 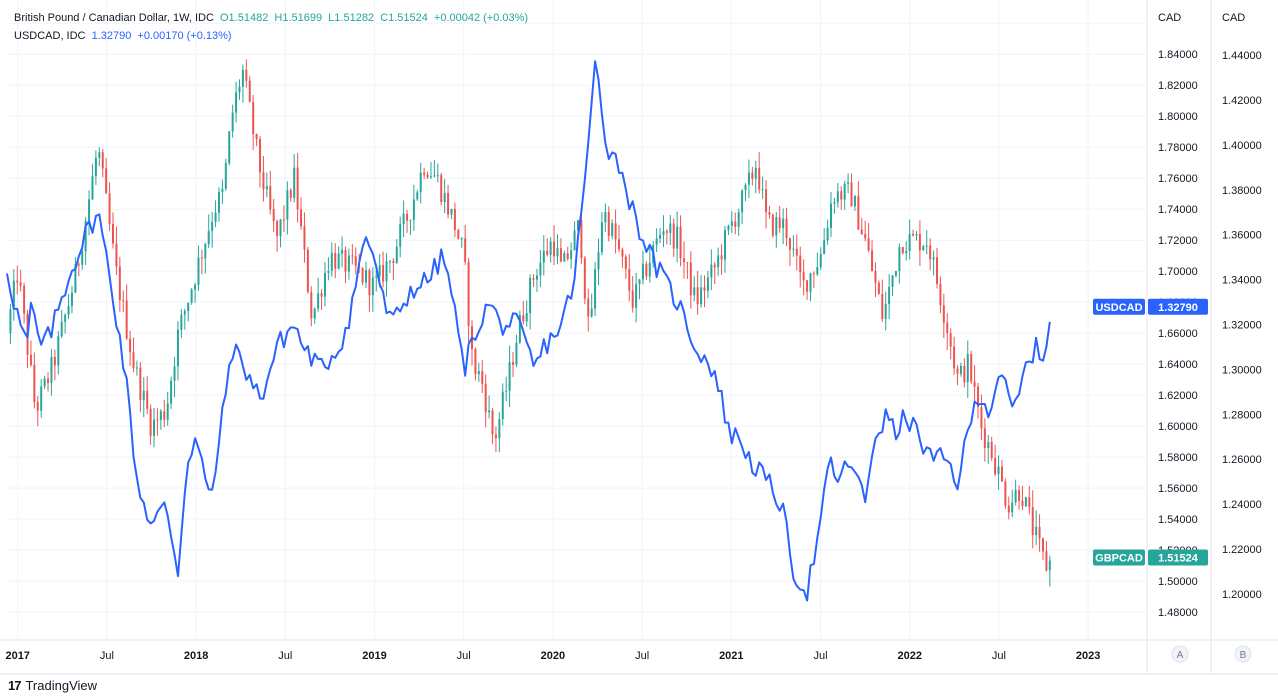 What do you see at coordinates (1243, 654) in the screenshot?
I see `scale-b-button: B` at bounding box center [1243, 654].